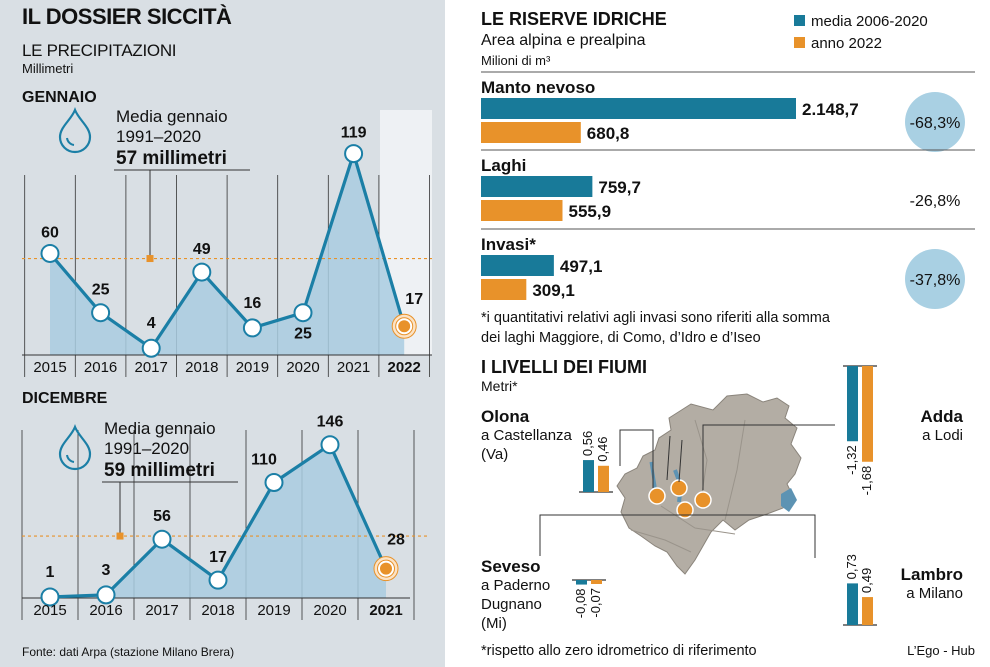  Describe the element at coordinates (516, 60) in the screenshot. I see `reserves-unit: Milioni di m³` at that location.